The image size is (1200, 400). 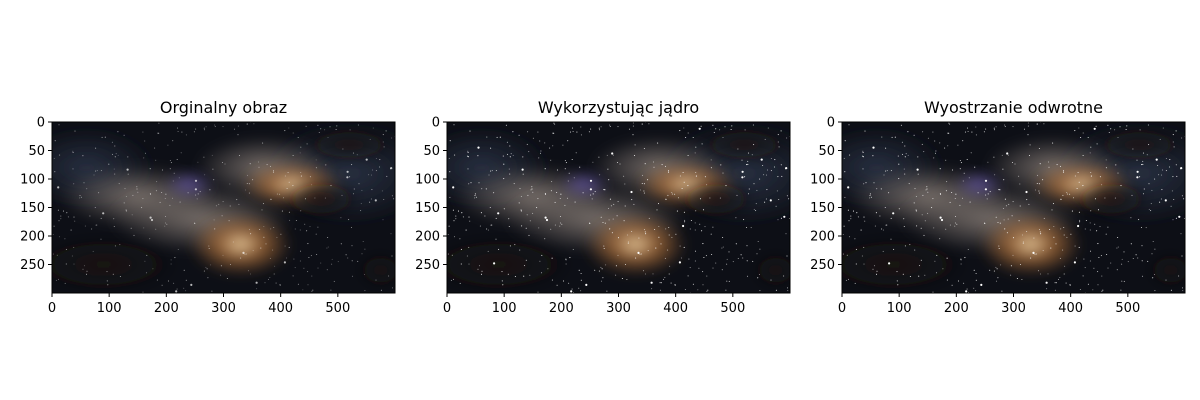 What do you see at coordinates (1013, 107) in the screenshot?
I see `panel-title: Wyostrzanie odwrotne` at bounding box center [1013, 107].